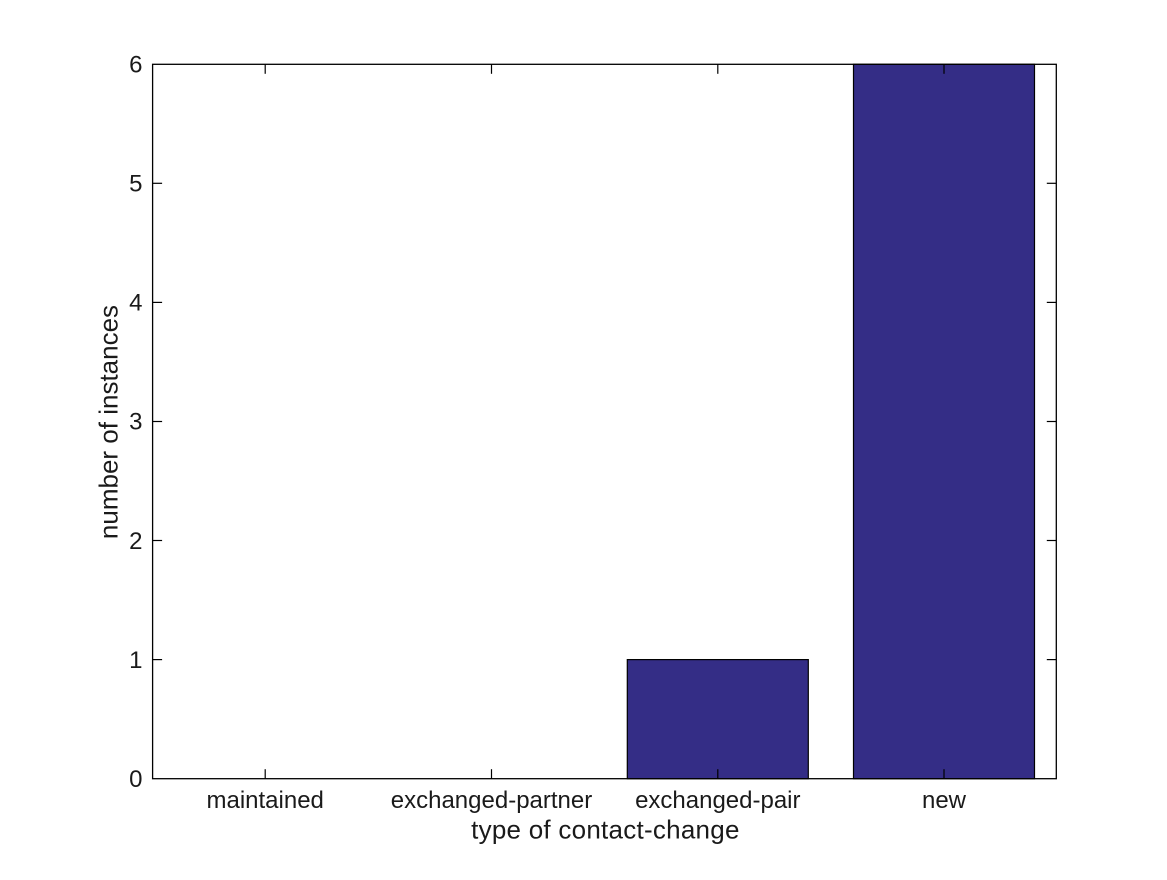 The width and height of the screenshot is (1167, 880). Describe the element at coordinates (135, 779) in the screenshot. I see `svg-text: 0` at that location.